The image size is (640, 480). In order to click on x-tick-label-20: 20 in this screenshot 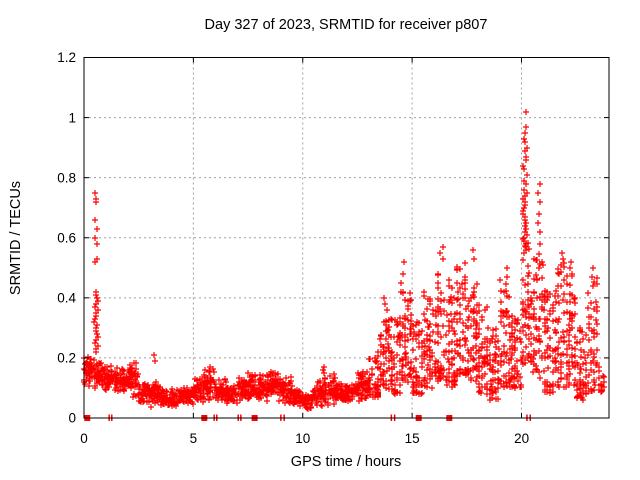, I will do `click(521, 438)`.